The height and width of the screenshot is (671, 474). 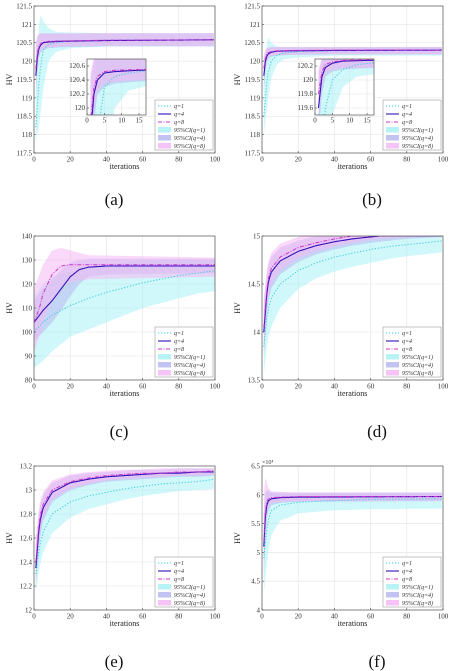 I want to click on chart-6-ytick-label-1: 4.5, so click(x=255, y=582).